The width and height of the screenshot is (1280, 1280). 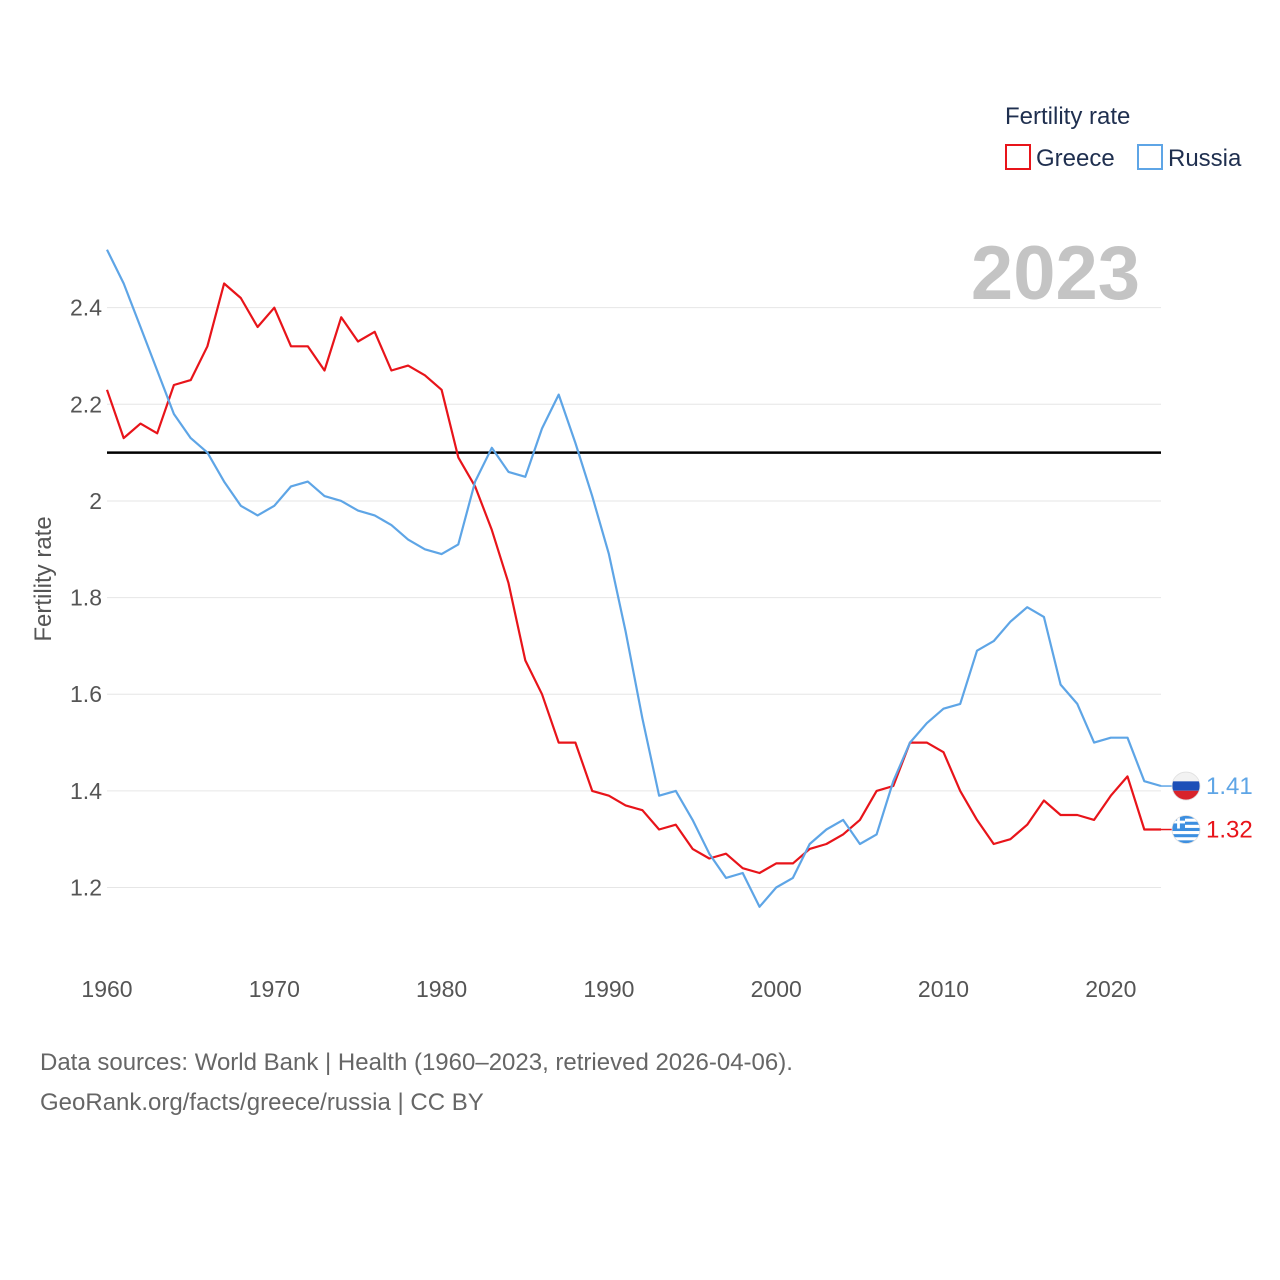 What do you see at coordinates (86, 694) in the screenshot?
I see `y-tick-label: 1.6` at bounding box center [86, 694].